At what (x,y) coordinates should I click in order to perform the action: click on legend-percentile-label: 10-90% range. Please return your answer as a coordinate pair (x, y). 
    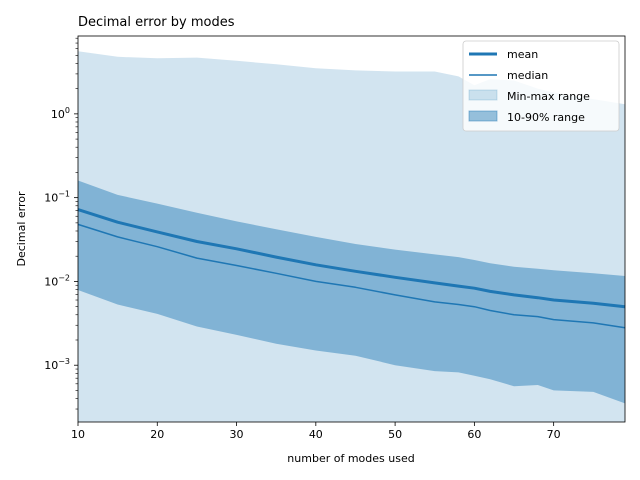
    Looking at the image, I should click on (546, 117).